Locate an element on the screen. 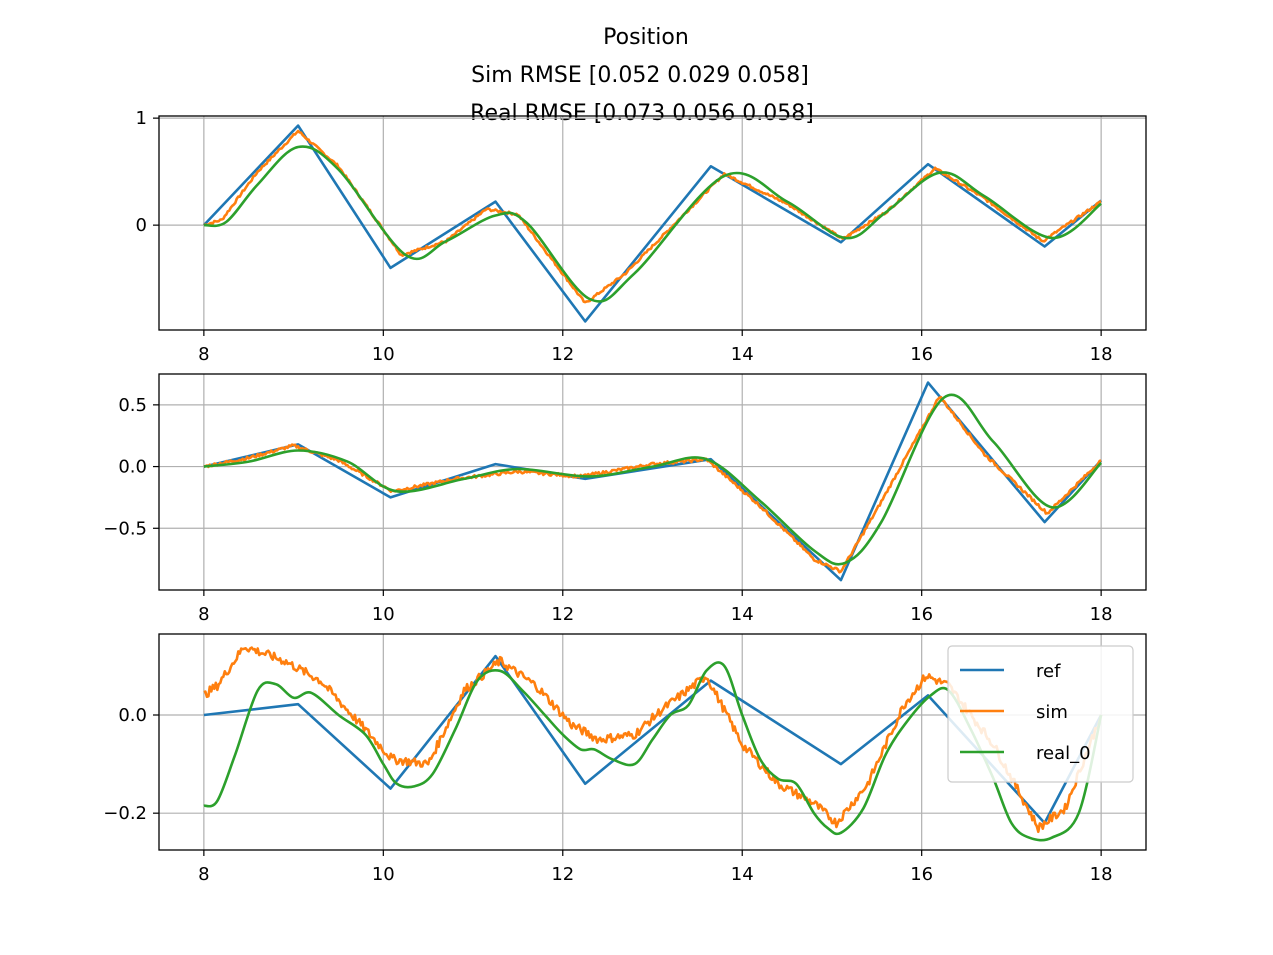 The image size is (1273, 955). series-line-sim is located at coordinates (652, 484).